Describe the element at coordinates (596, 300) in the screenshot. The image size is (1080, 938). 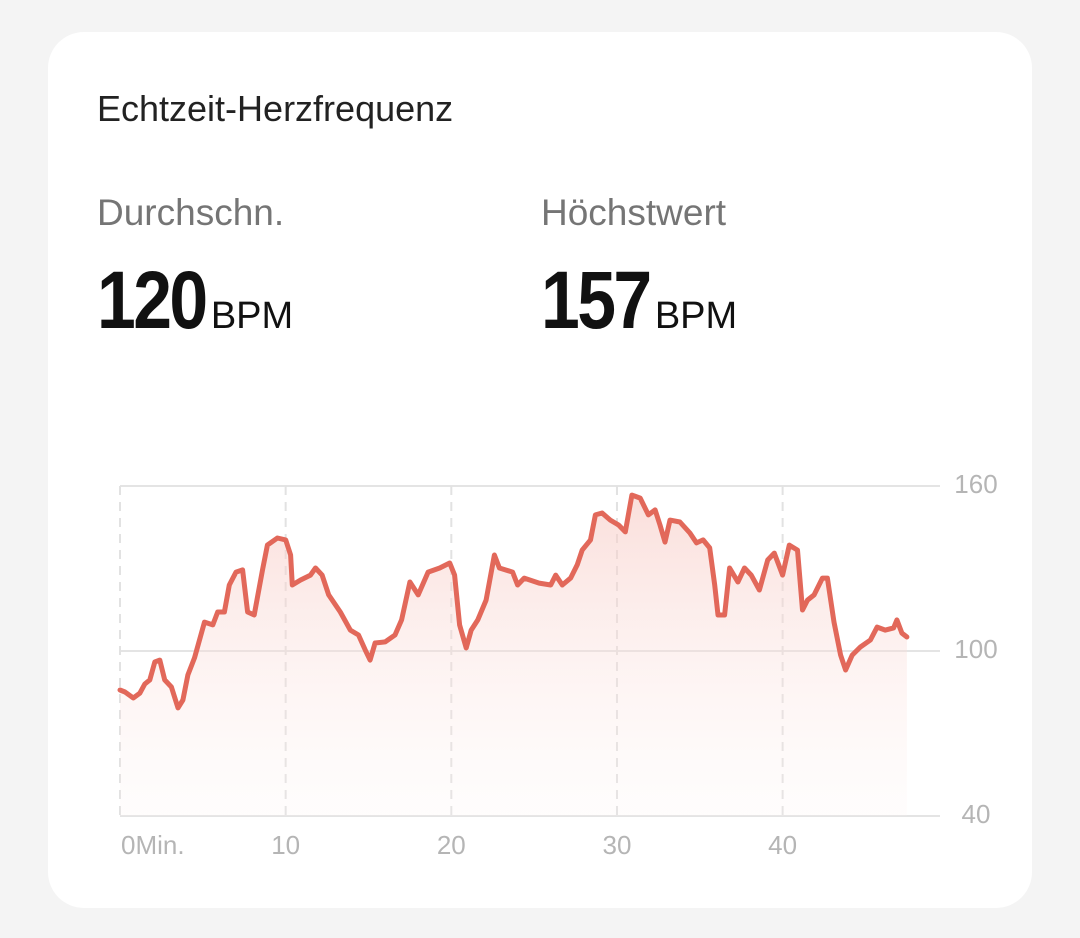
I see `stat-value: 157` at that location.